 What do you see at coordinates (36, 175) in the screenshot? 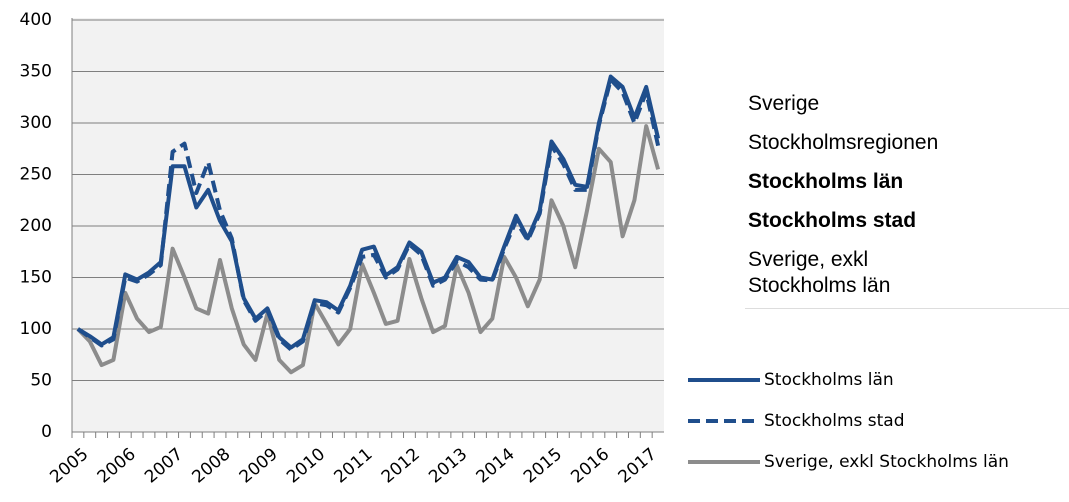
I see `y-tick-label: 250` at bounding box center [36, 175].